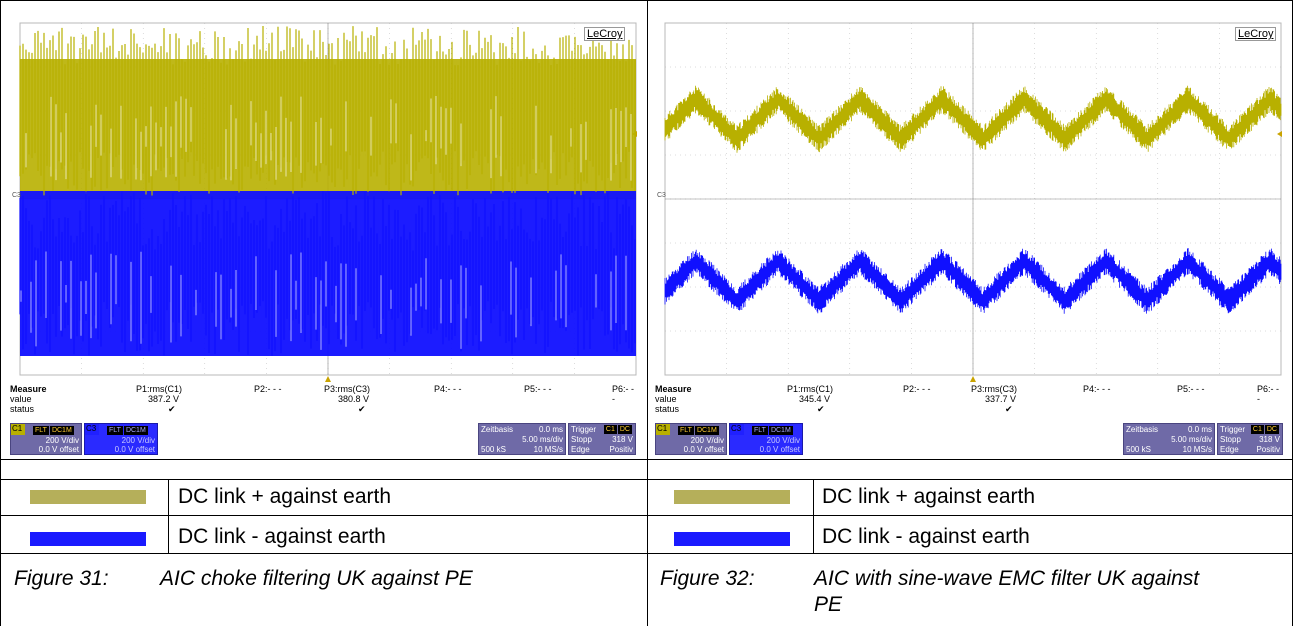  Describe the element at coordinates (813, 517) in the screenshot. I see `legend-divider-right` at that location.